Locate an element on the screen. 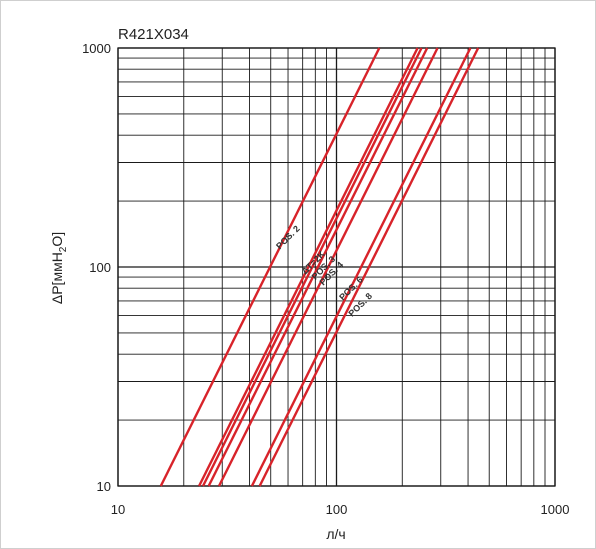 The height and width of the screenshot is (549, 596). y-tick-label: 1000 is located at coordinates (96, 48).